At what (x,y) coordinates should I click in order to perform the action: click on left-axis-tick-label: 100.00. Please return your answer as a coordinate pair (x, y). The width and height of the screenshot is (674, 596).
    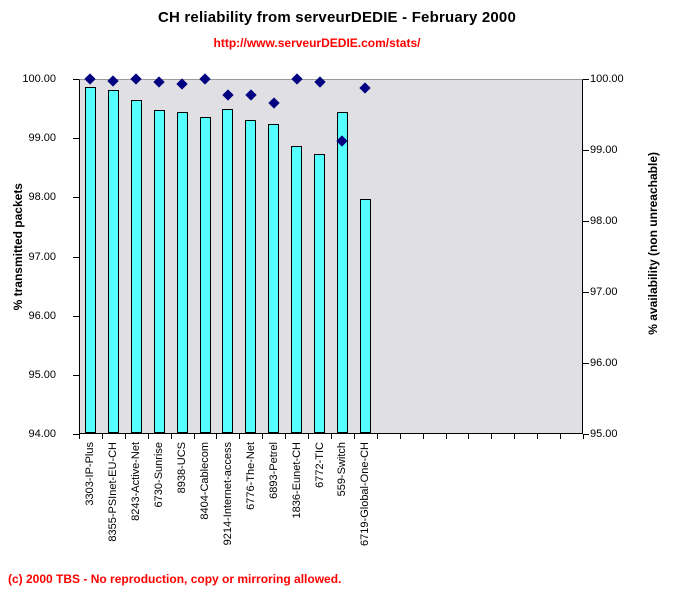
    Looking at the image, I should click on (39, 79).